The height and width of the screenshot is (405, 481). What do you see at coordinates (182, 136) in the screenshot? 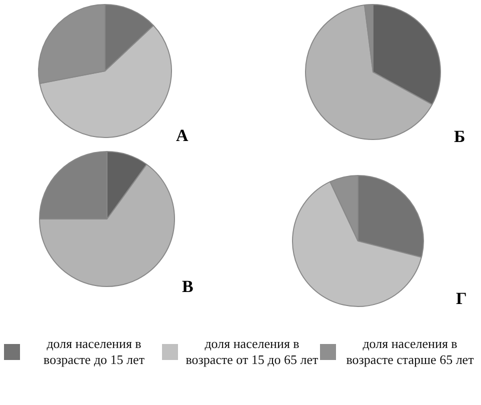
I see `text: А` at bounding box center [182, 136].